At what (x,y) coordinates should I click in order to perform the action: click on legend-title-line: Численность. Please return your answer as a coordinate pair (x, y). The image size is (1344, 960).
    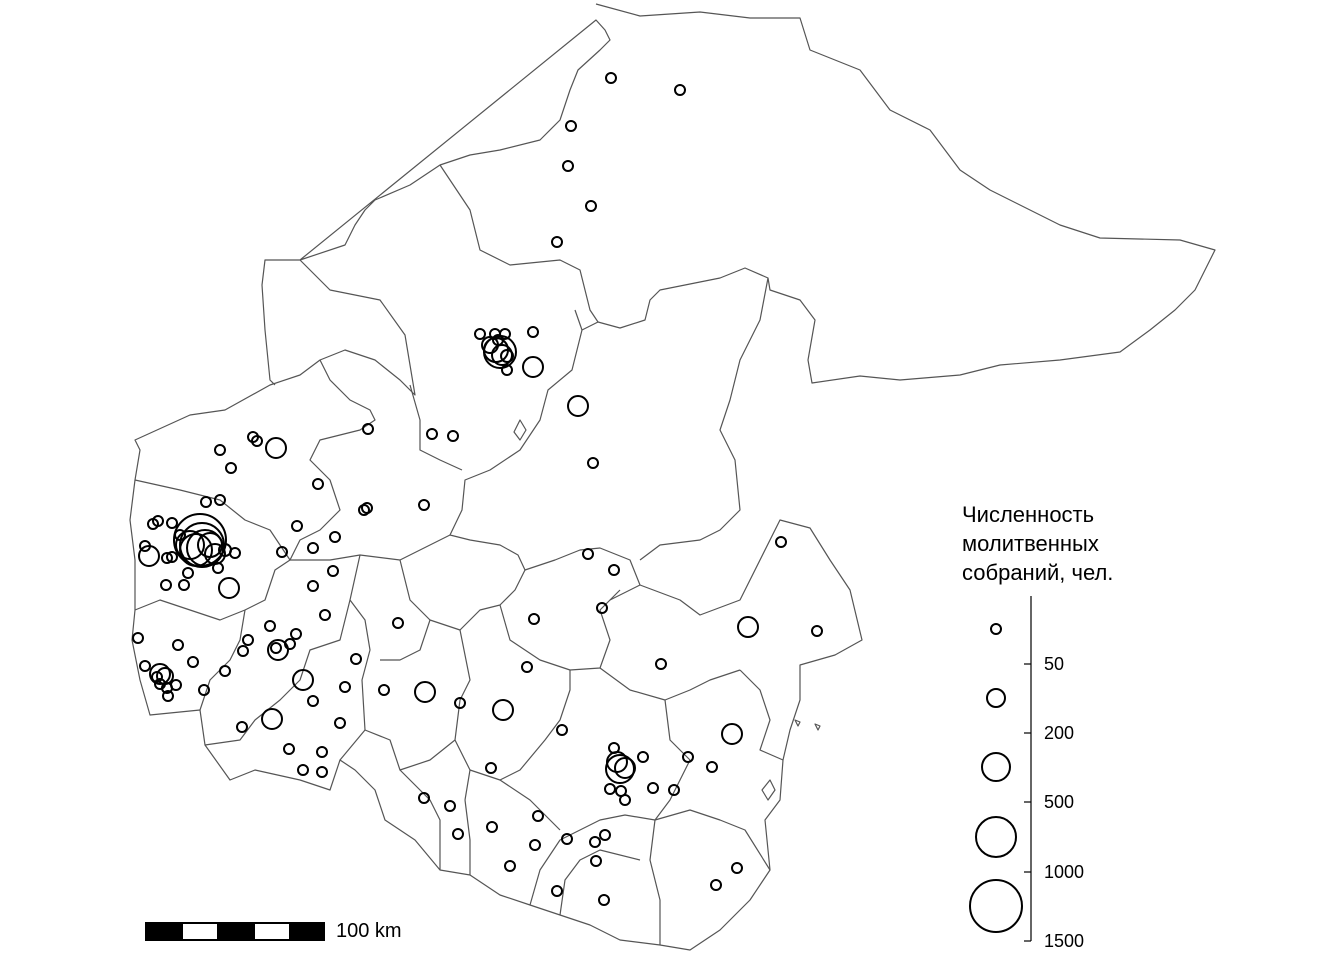
    Looking at the image, I should click on (1028, 514).